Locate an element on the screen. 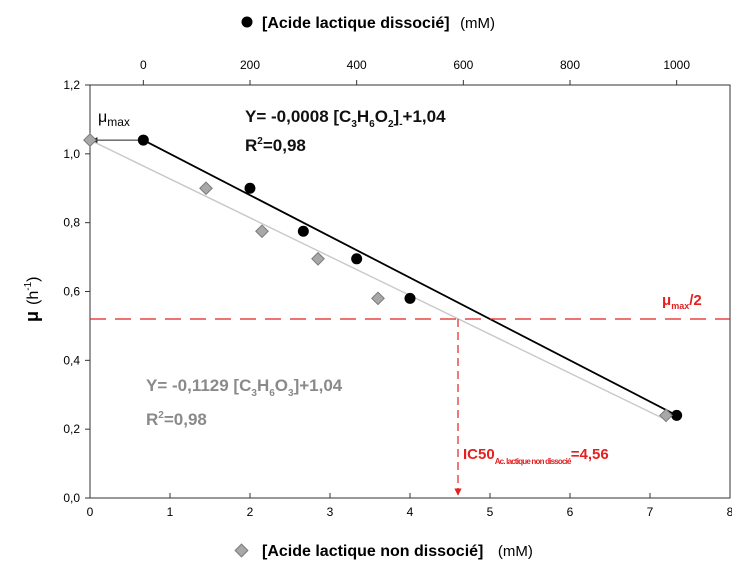 Image resolution: width=732 pixels, height=572 pixels. ic50-pre: IC50 is located at coordinates (479, 454).